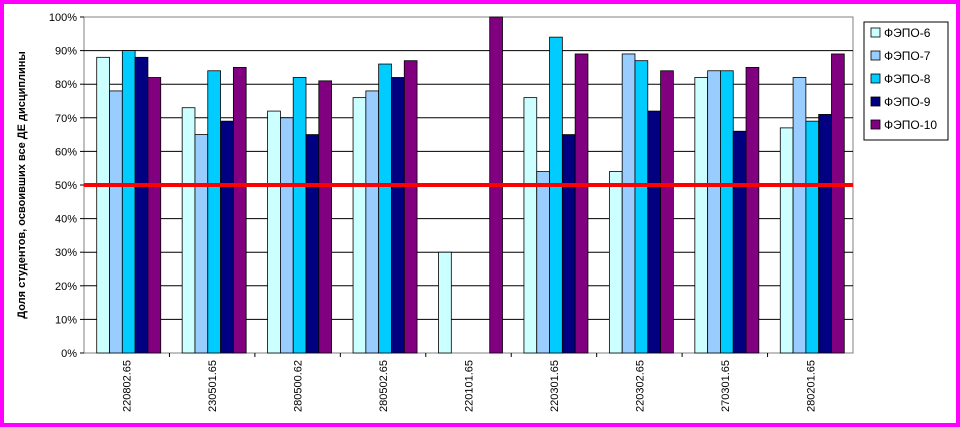 The image size is (960, 427). Describe the element at coordinates (69, 354) in the screenshot. I see `y-tick-label: 0%` at that location.